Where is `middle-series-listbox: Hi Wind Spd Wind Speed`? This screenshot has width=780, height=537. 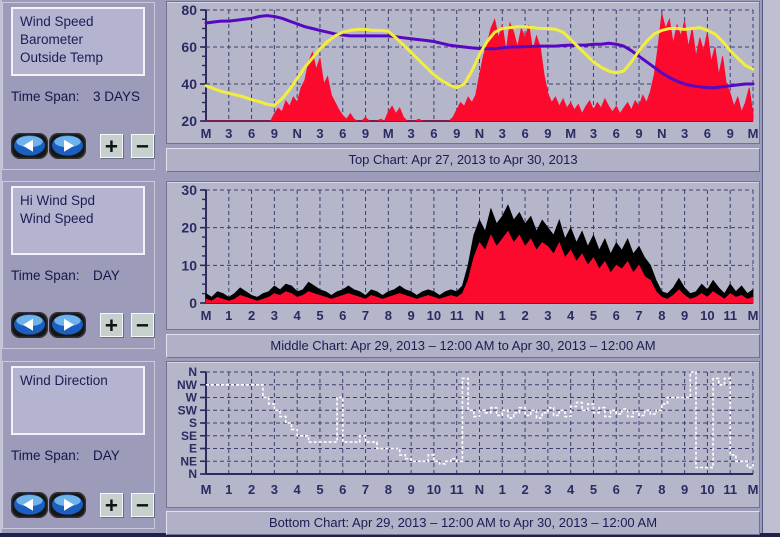
middle-series-listbox: Hi Wind Spd Wind Speed is located at coordinates (78, 220).